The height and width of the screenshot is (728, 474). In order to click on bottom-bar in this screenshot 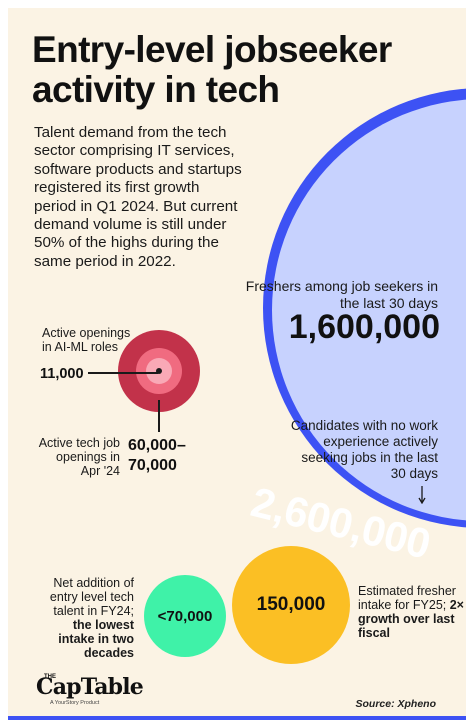, I will do `click(237, 718)`.